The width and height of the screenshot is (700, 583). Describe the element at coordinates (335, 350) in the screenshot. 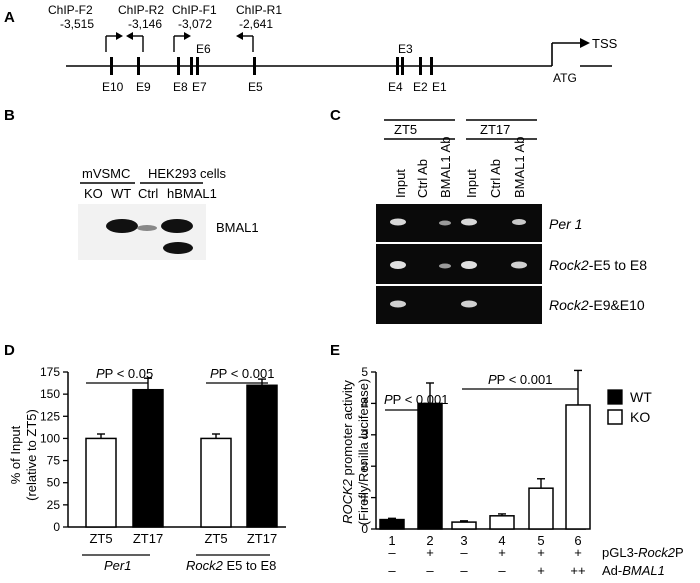

I see `panel-e-letter: E` at that location.